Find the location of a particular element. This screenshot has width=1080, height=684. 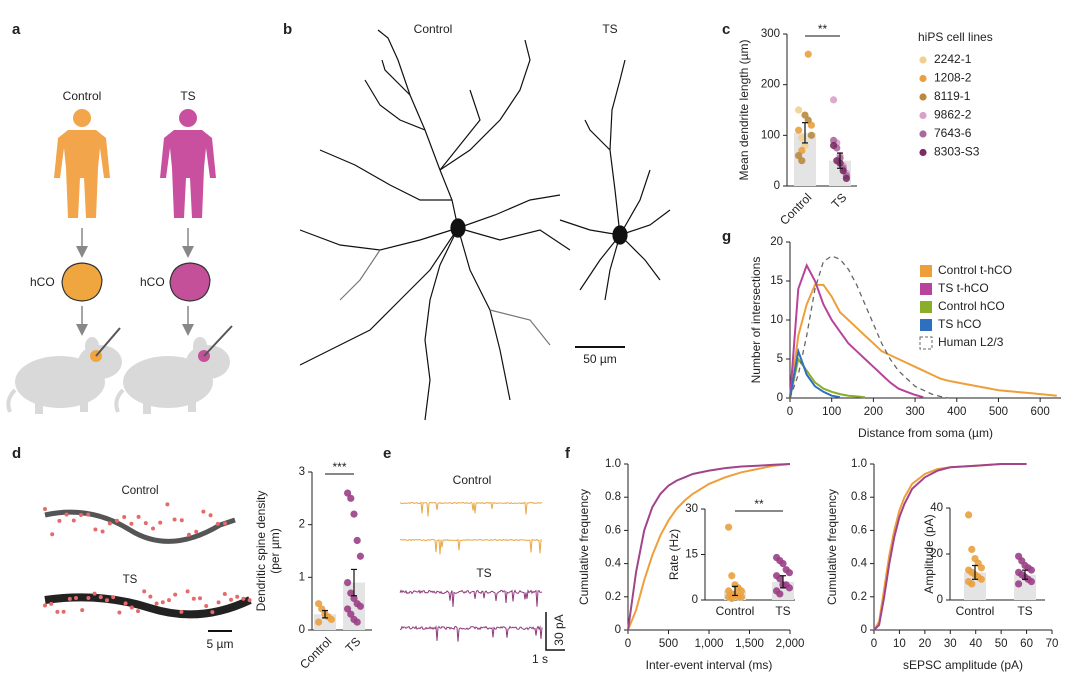

y-tick-label: 300 is located at coordinates (770, 34).